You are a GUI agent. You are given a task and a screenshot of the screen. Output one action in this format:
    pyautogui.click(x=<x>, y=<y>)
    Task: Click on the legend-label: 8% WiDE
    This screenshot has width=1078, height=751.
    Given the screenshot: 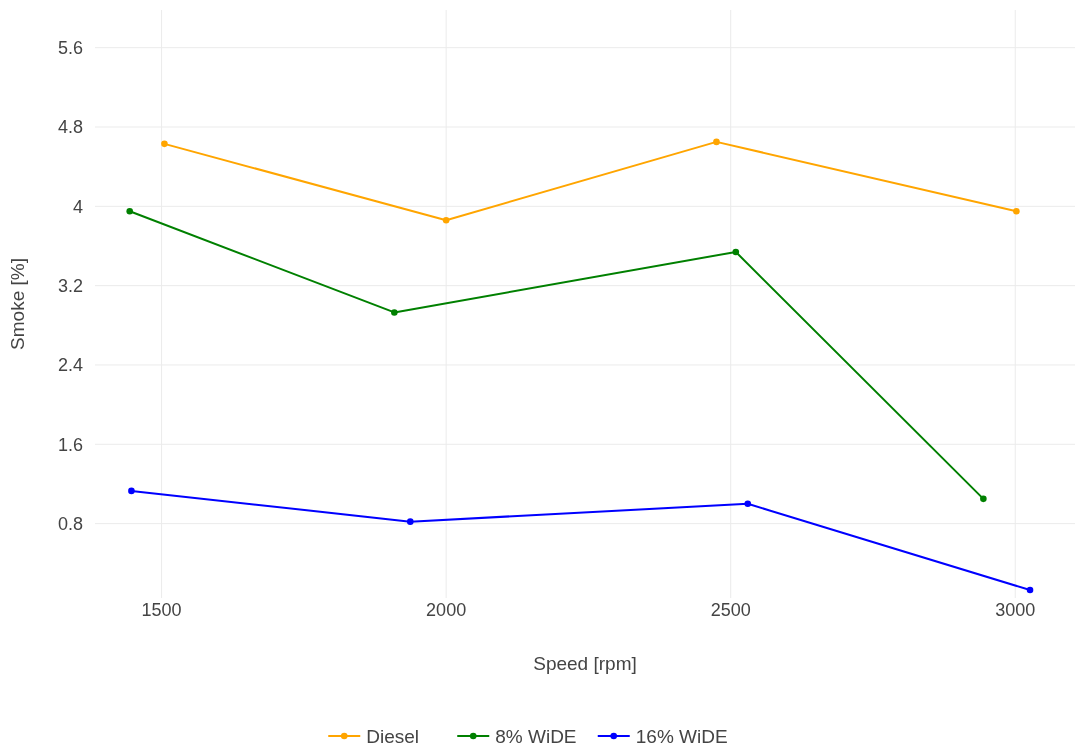 What is the action you would take?
    pyautogui.click(x=536, y=736)
    